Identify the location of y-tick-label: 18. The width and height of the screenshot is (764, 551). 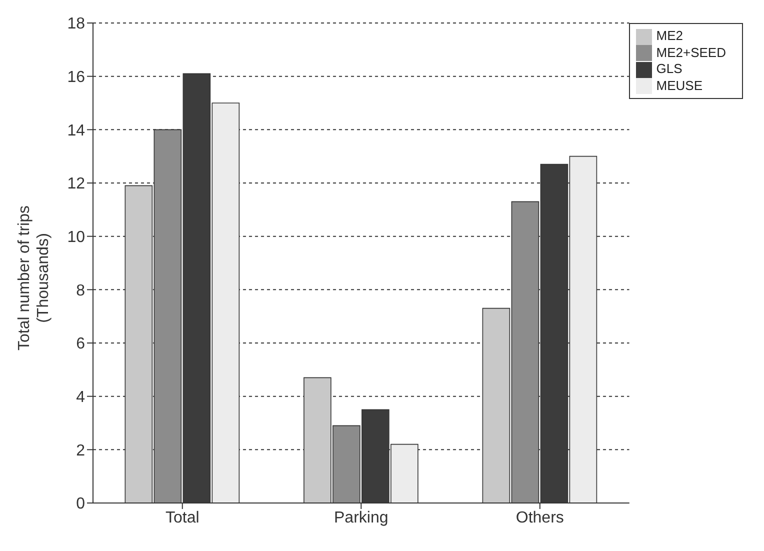
(76, 24).